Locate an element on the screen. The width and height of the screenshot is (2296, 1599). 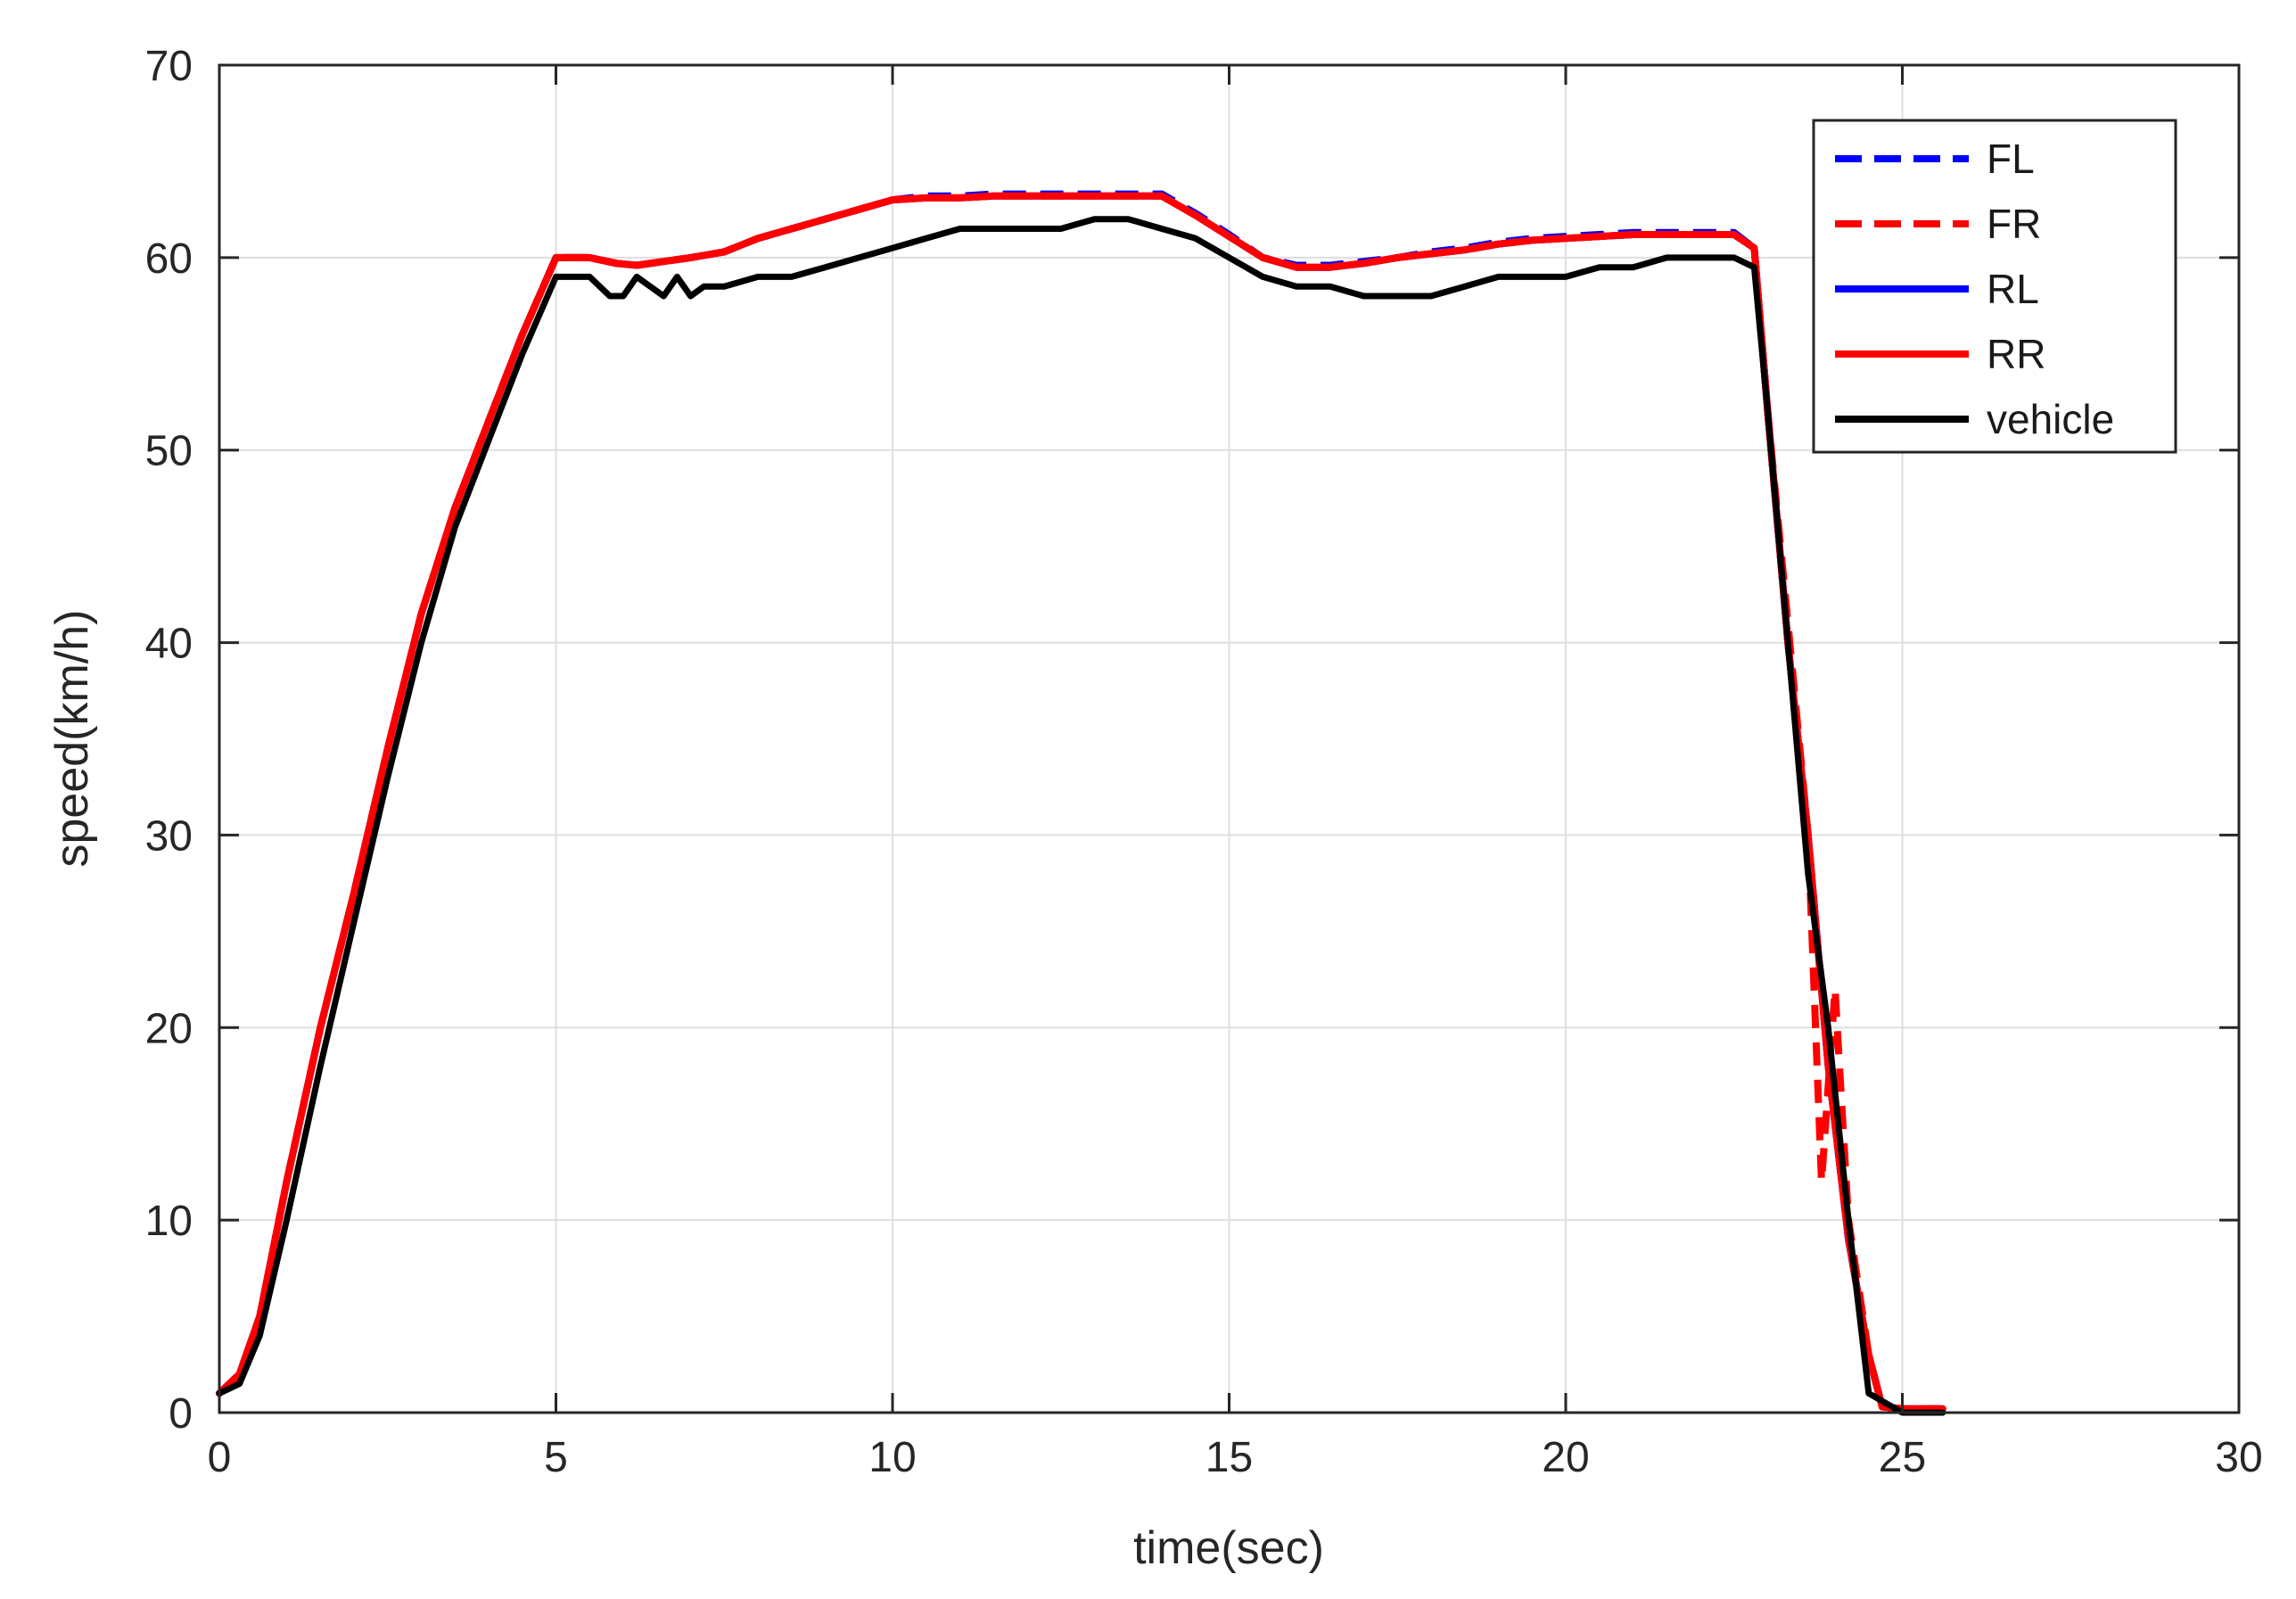
legend-label-fl: FL is located at coordinates (2011, 159).